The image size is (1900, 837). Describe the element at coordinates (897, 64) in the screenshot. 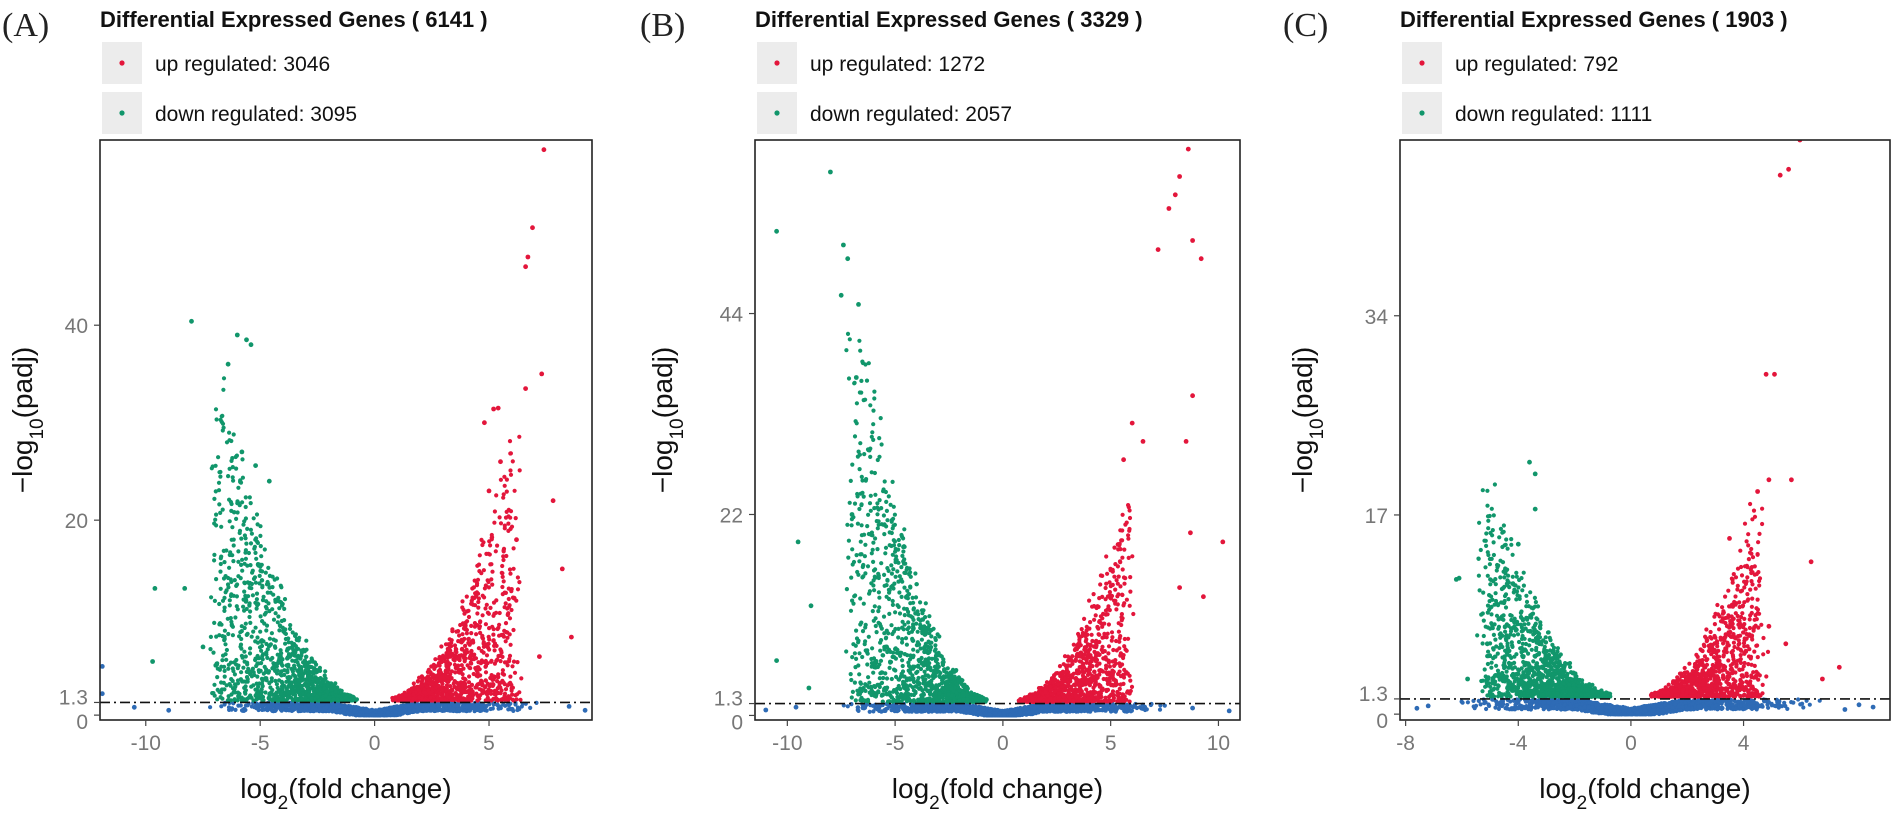

I see `legend-label: up regulated: 1272` at that location.